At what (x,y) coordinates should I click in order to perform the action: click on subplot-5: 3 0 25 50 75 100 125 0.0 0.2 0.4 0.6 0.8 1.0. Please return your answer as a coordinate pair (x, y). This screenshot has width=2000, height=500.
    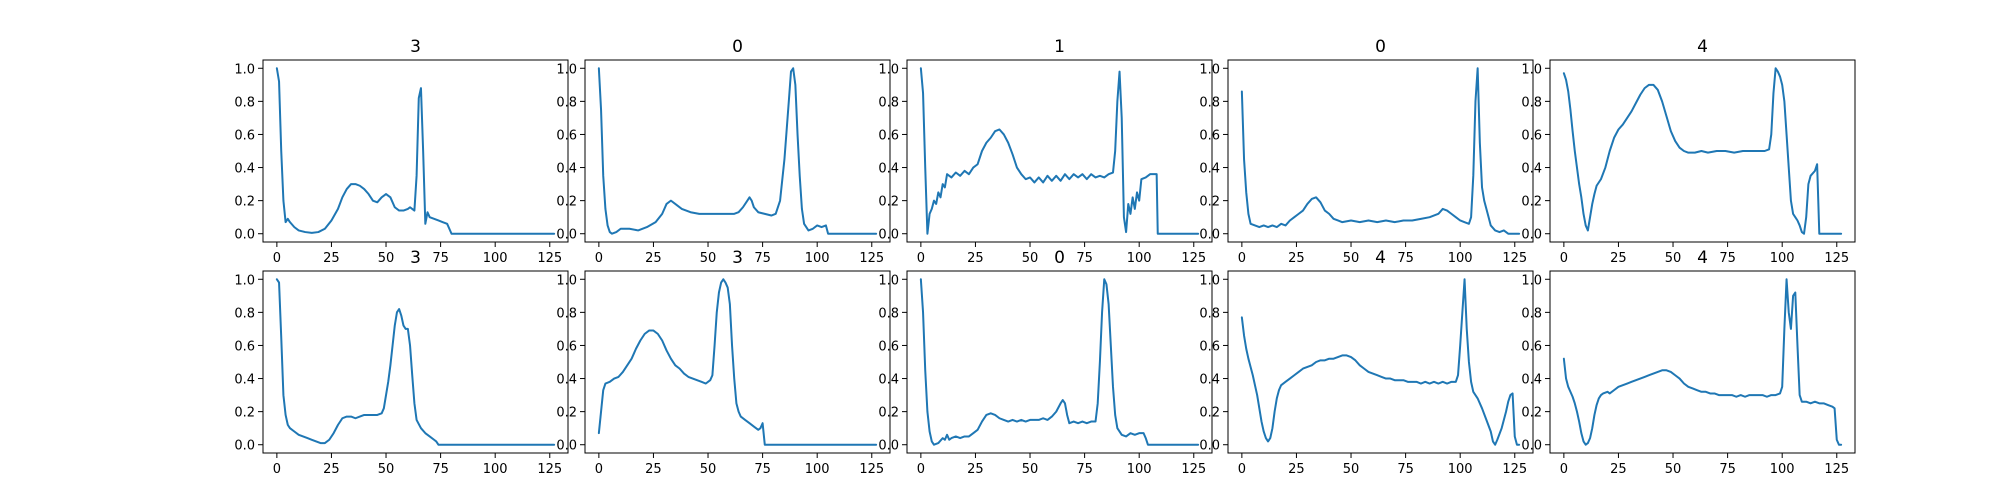
    Looking at the image, I should click on (401, 362).